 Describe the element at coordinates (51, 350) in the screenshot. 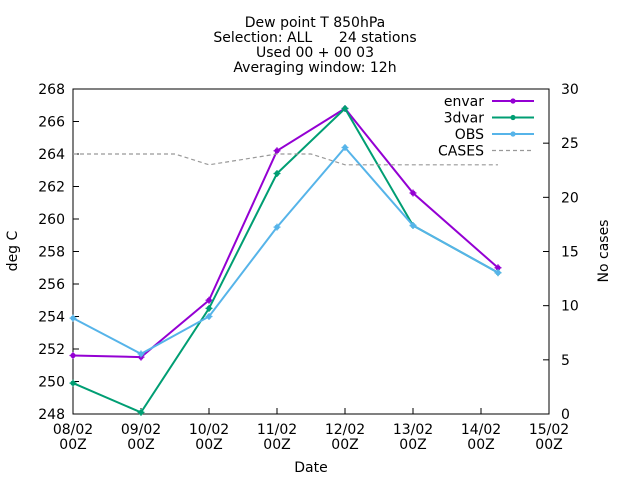

I see `y-tick-label: 252` at that location.